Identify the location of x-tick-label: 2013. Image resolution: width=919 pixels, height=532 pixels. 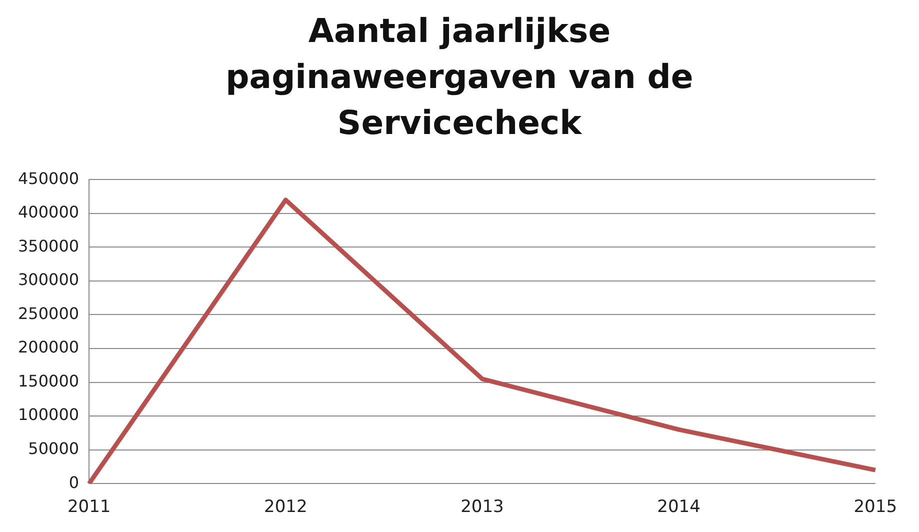
(482, 507).